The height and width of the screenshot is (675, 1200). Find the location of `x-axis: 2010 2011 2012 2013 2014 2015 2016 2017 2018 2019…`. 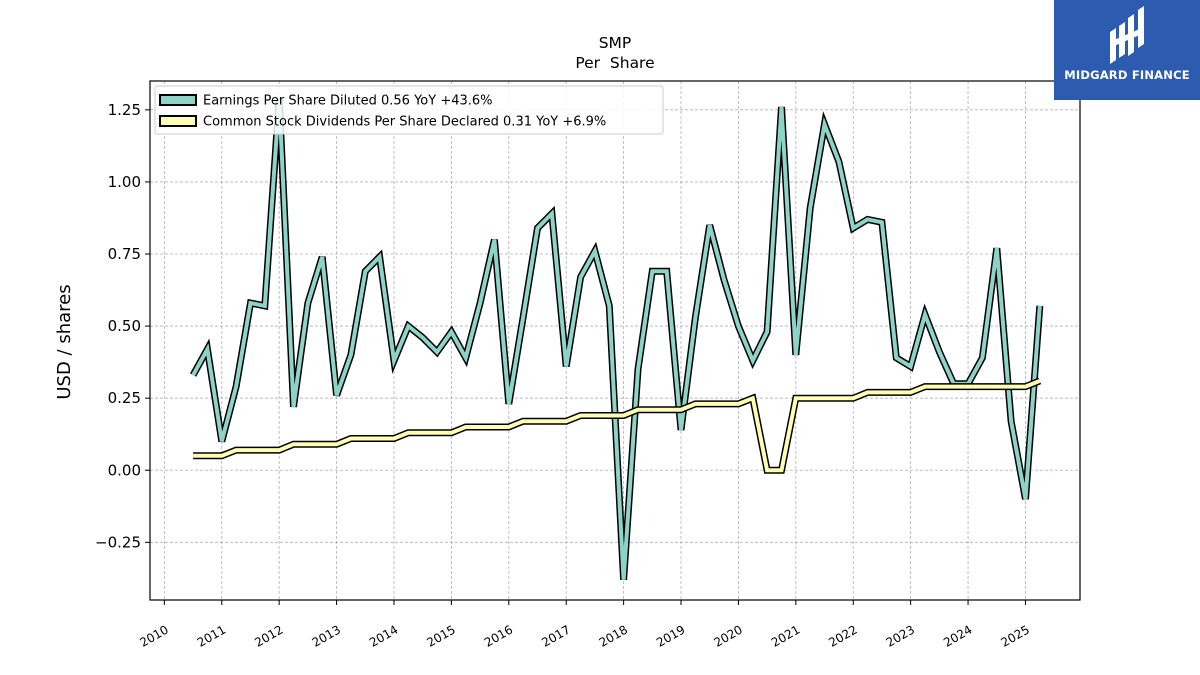

x-axis: 2010 2011 2012 2013 2014 2015 2016 2017 2018 2019… is located at coordinates (584, 625).